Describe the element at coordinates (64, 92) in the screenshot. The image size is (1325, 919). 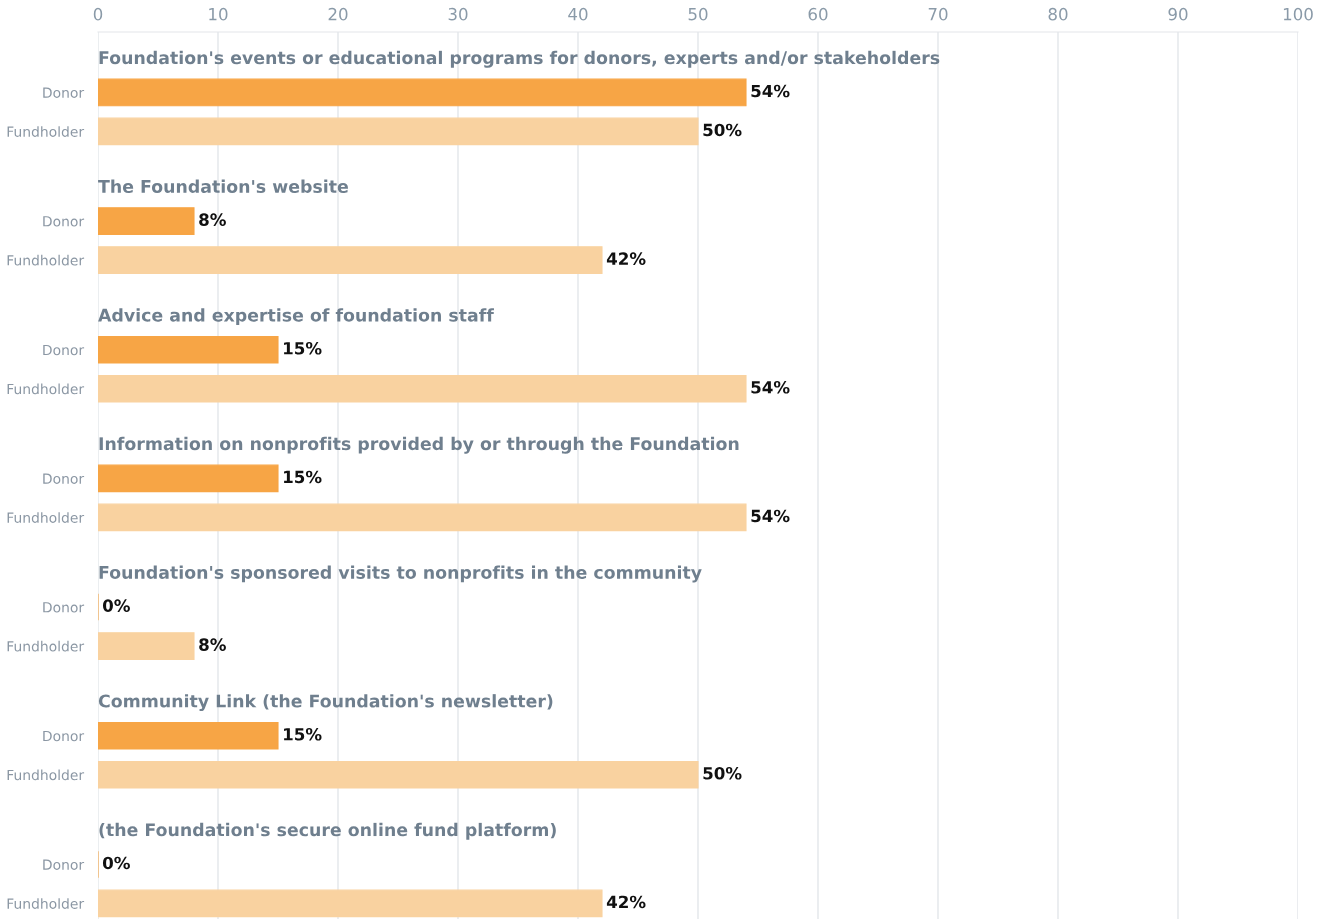
I see `series-label: Donor` at that location.